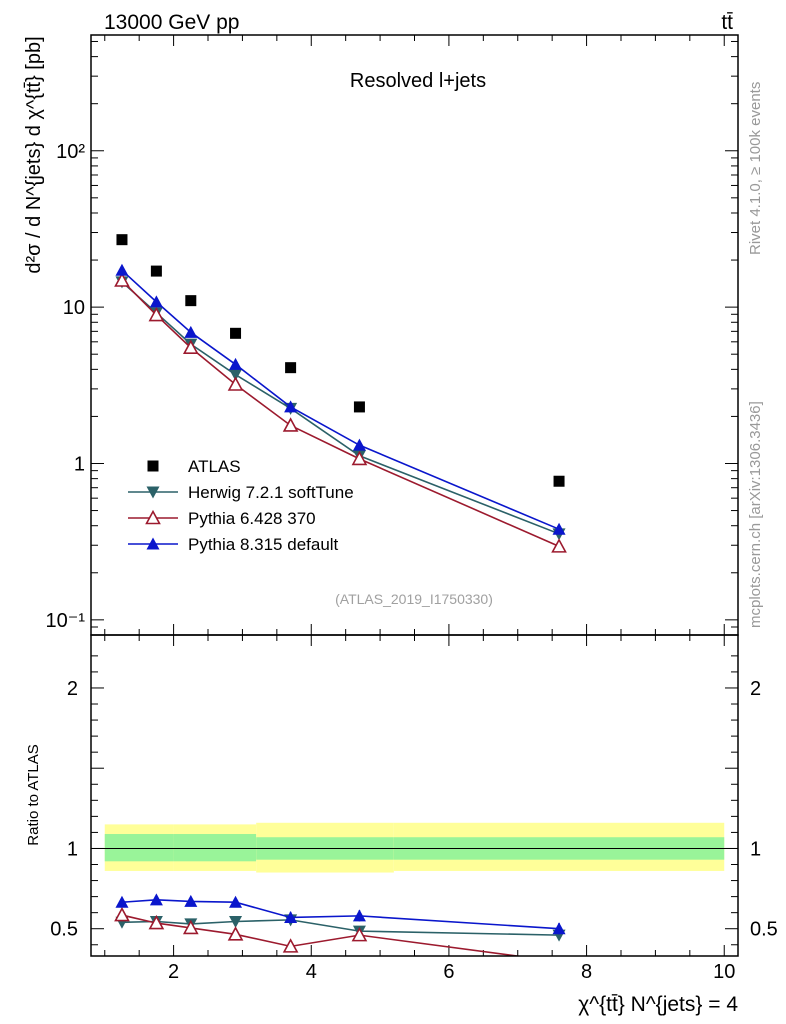 Image resolution: width=786 pixels, height=1024 pixels. What do you see at coordinates (764, 930) in the screenshot?
I see `ratio-y-tick-label-right: 0.5` at bounding box center [764, 930].